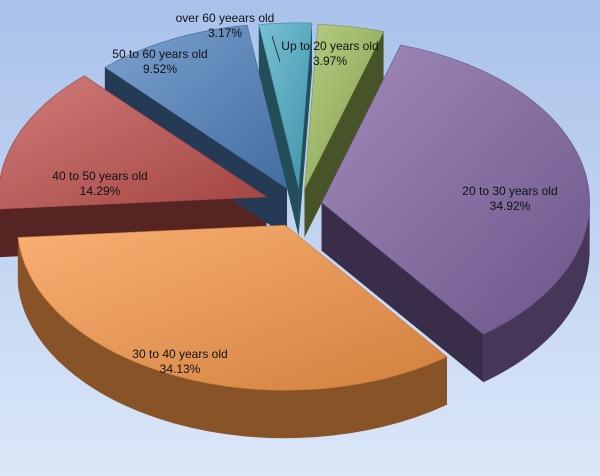 The height and width of the screenshot is (476, 600). What do you see at coordinates (159, 61) in the screenshot?
I see `slice-label-4: 50 to 60 years old 9.52%` at bounding box center [159, 61].